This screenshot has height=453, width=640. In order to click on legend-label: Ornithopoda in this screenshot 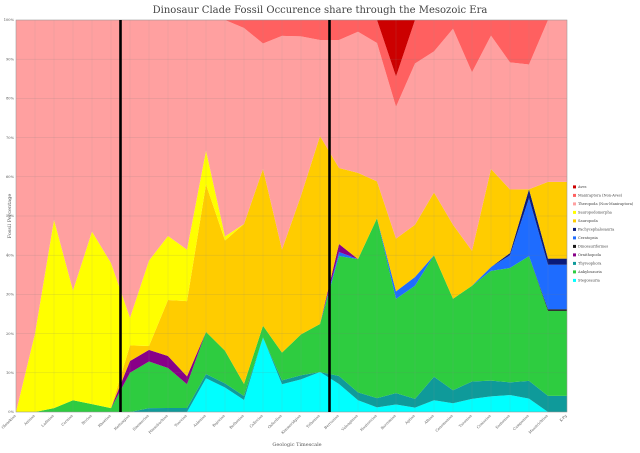, I will do `click(590, 255)`.